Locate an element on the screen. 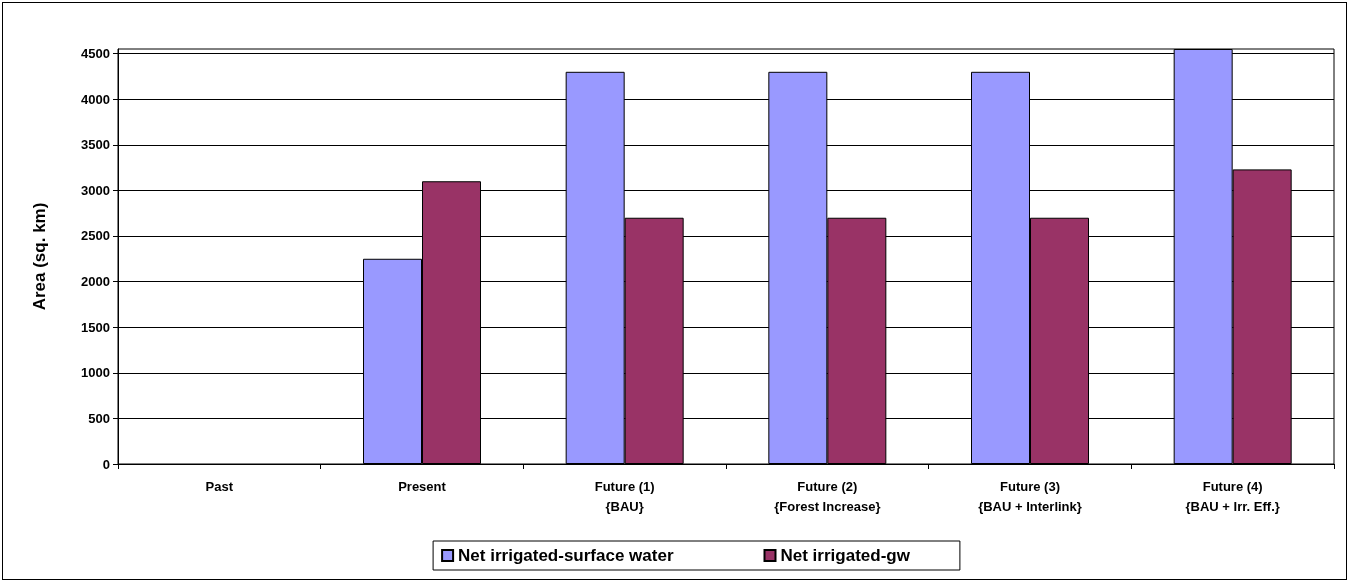 The image size is (1351, 584). y-tick-label: 500 is located at coordinates (99, 418).